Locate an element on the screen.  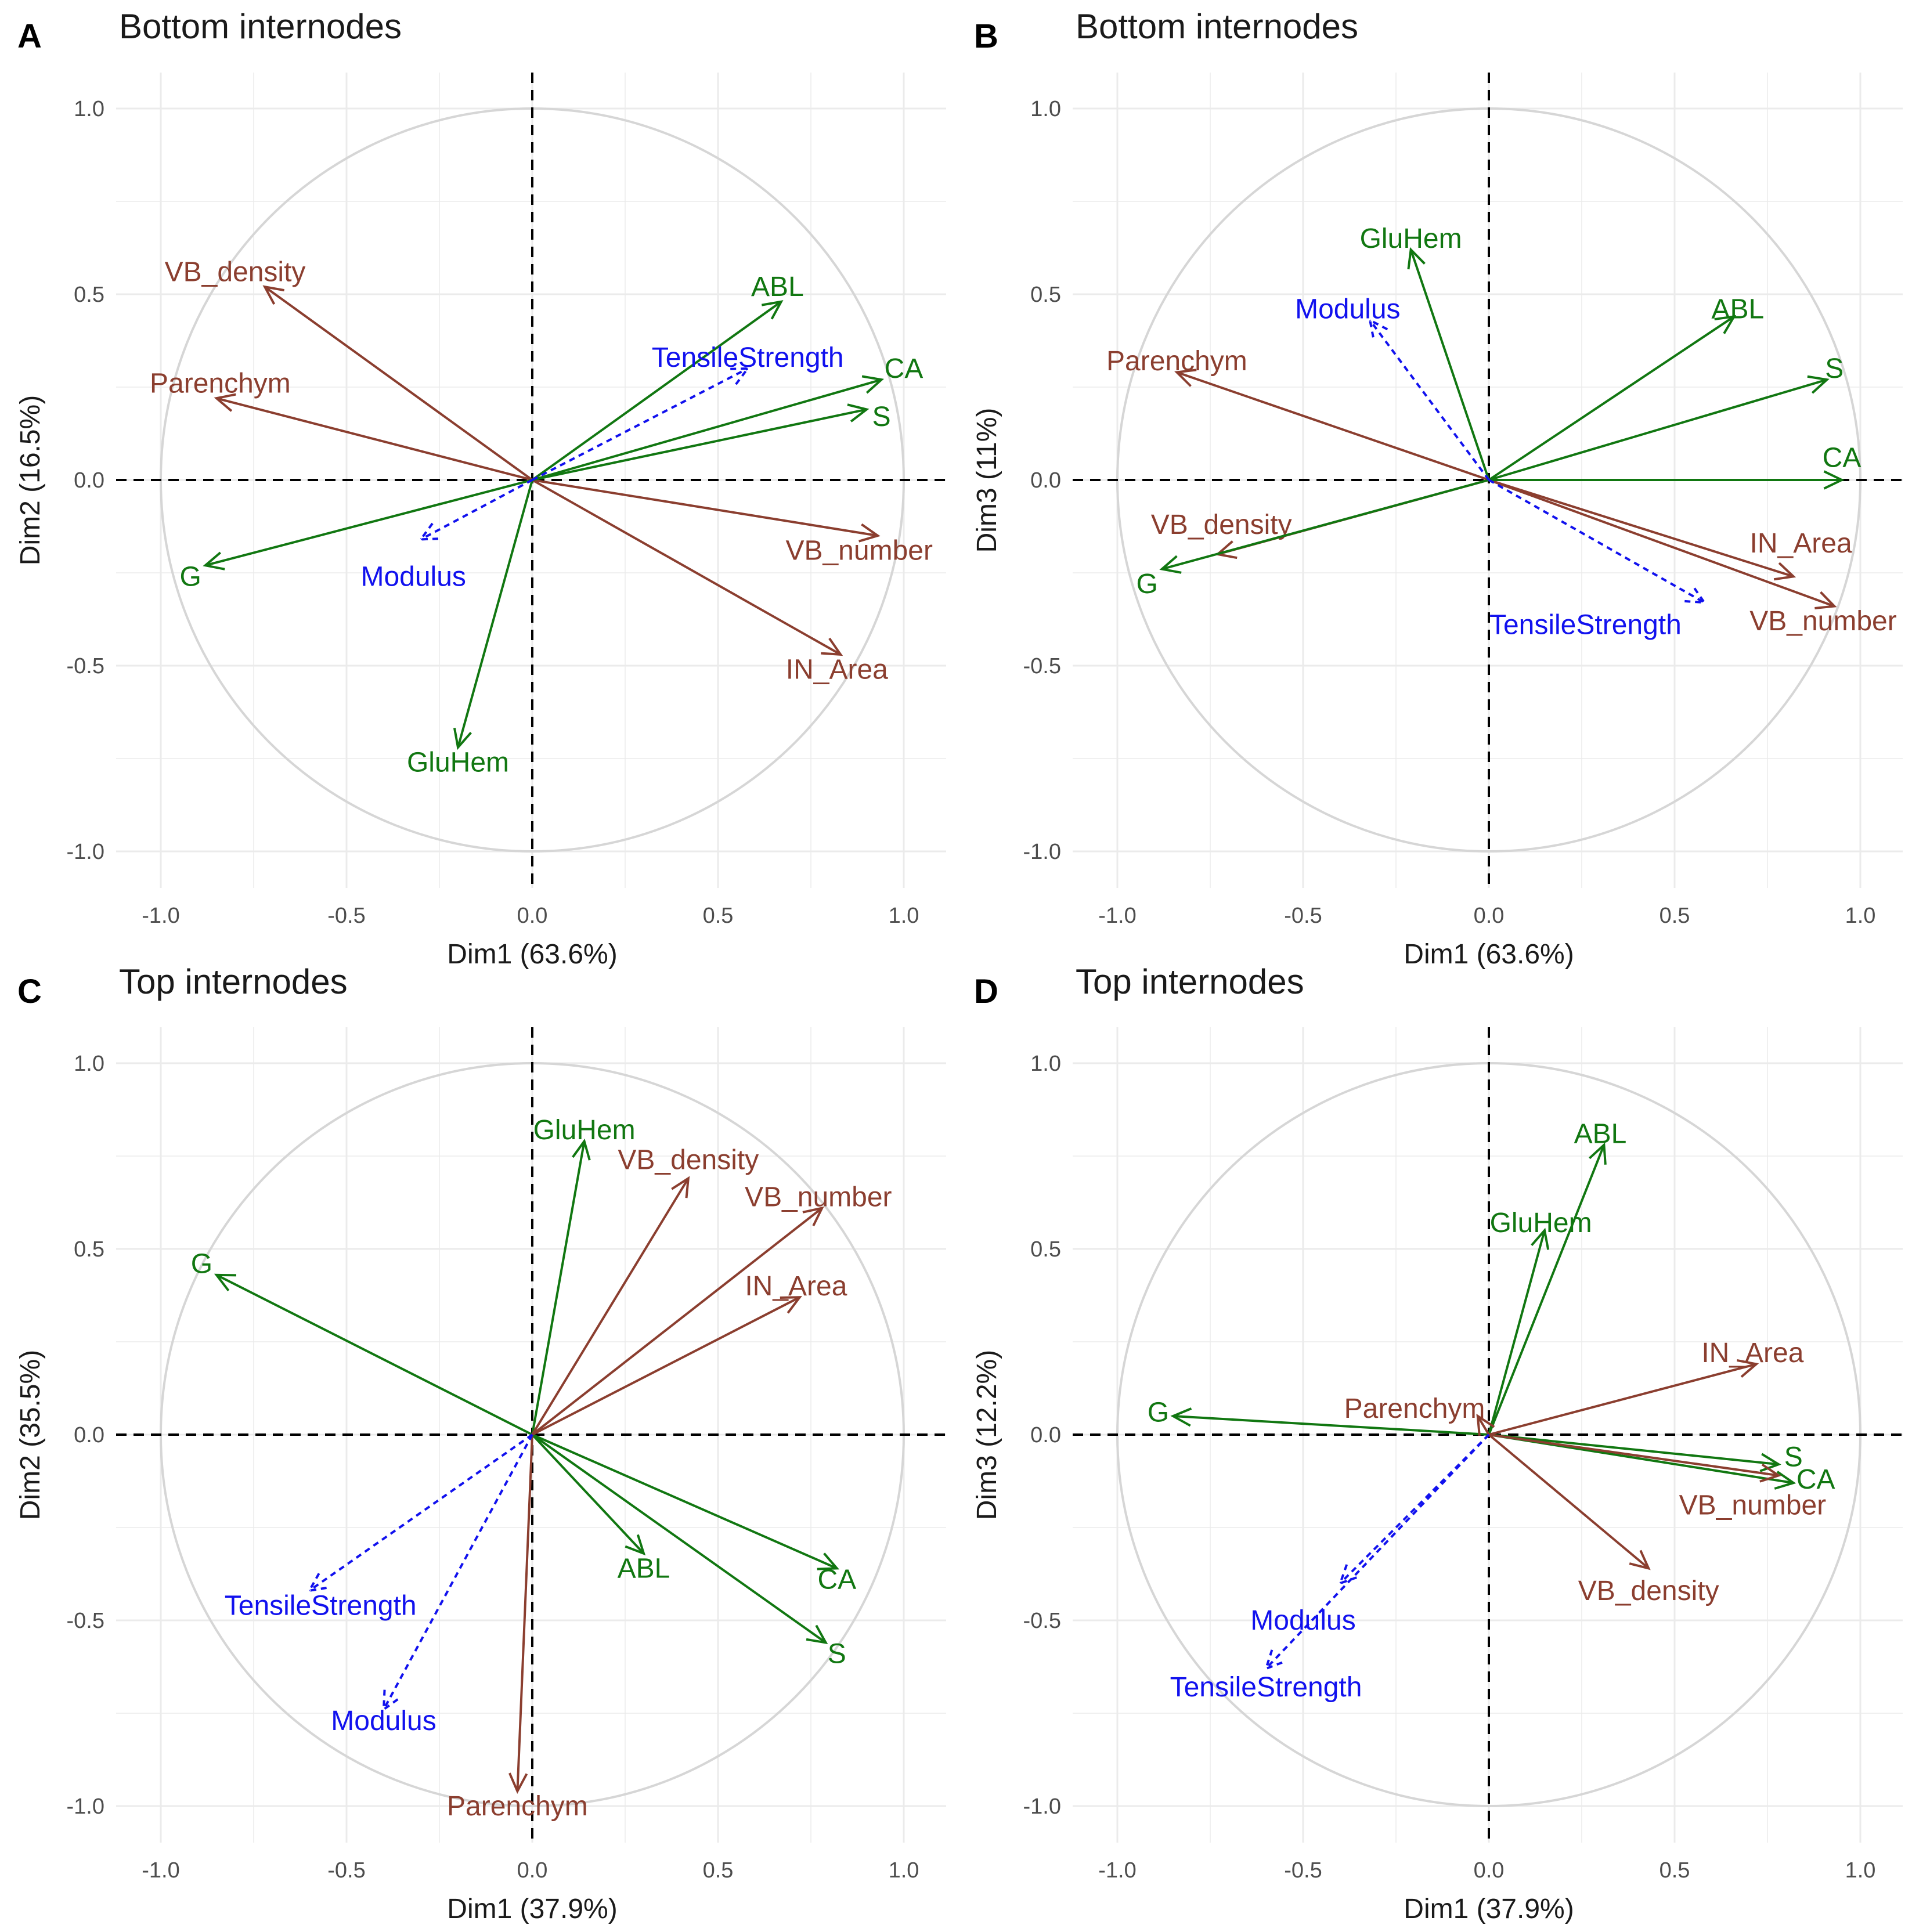
vector-vb-number: VB_number is located at coordinates (711, 1309).